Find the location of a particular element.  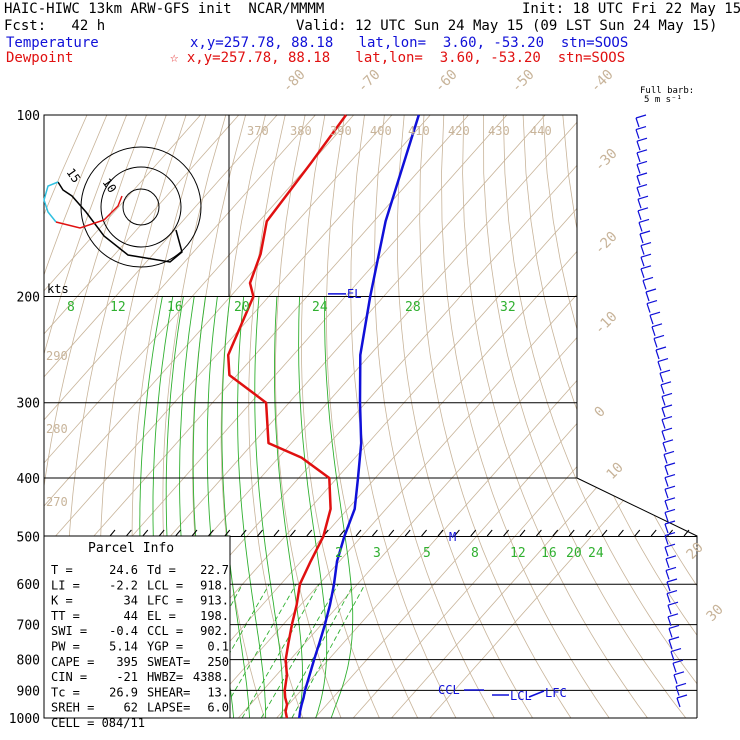

parcel-value: 4388. is located at coordinates (211, 677).